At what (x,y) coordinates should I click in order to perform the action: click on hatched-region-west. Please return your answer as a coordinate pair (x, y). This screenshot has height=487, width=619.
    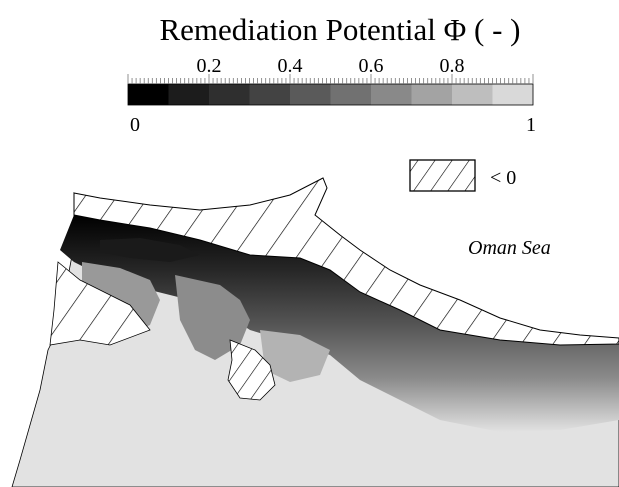
    Looking at the image, I should click on (100, 303).